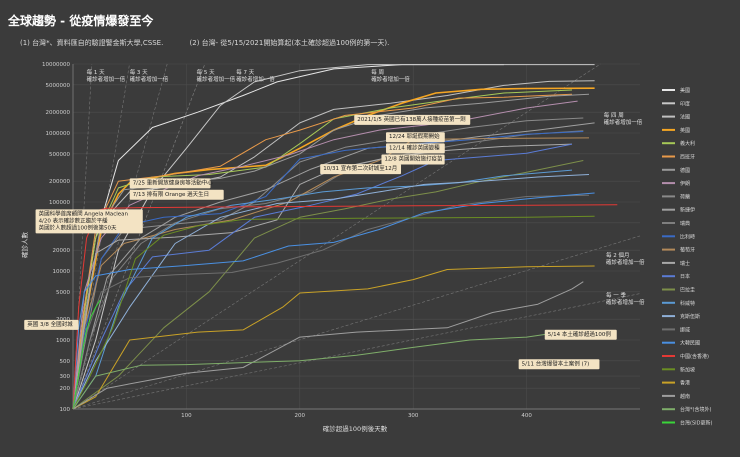 This screenshot has width=740, height=457. What do you see at coordinates (685, 223) in the screenshot?
I see `legend-label: 瑞典` at bounding box center [685, 223].